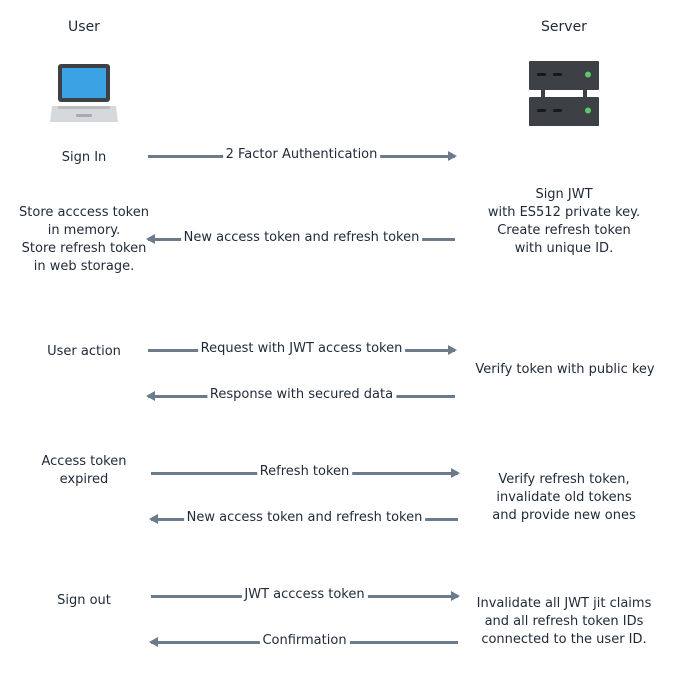  What do you see at coordinates (564, 194) in the screenshot?
I see `server-text-line: Sign JWT` at bounding box center [564, 194].